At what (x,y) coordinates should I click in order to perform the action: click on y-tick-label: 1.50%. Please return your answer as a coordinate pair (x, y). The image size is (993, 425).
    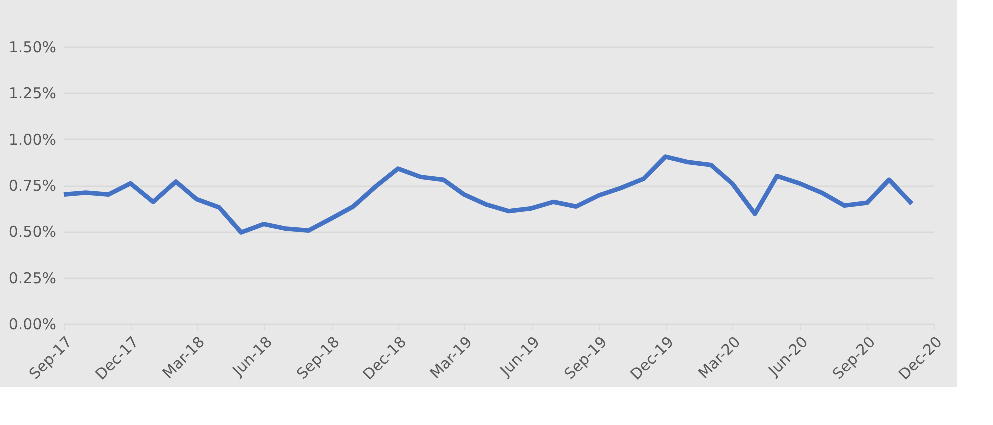
    Looking at the image, I should click on (32, 47).